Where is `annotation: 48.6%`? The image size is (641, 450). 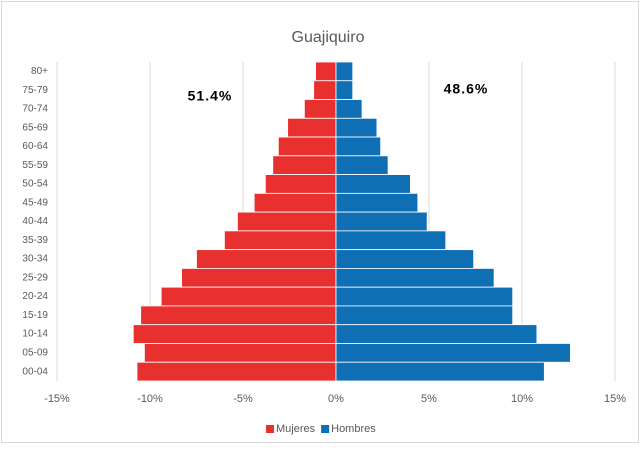
annotation: 48.6% is located at coordinates (466, 89).